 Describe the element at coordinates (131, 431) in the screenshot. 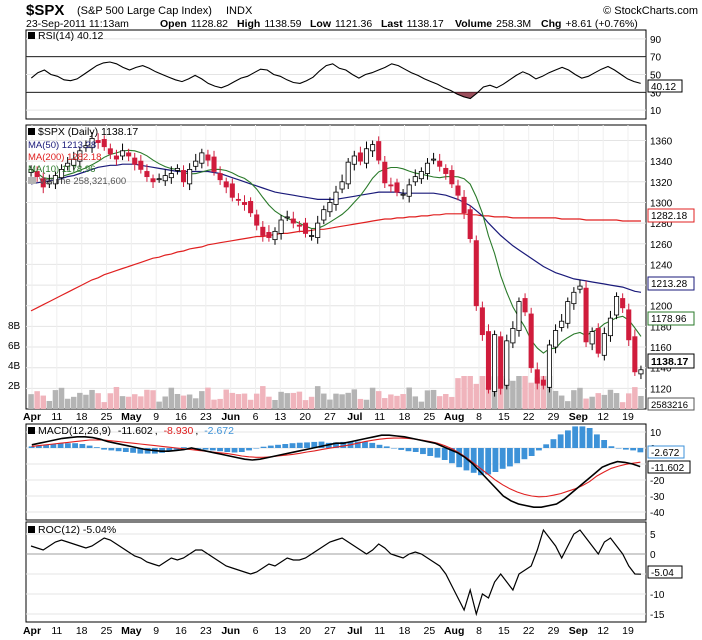

I see `macd-legend: MACD(12,26,9) -11.602, -8.930, -2.672` at that location.